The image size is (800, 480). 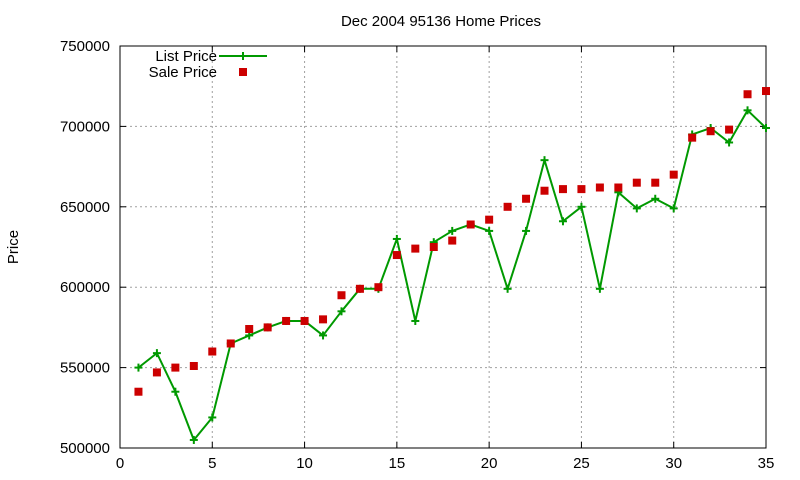 I want to click on x-tick-label: 0, so click(x=120, y=463).